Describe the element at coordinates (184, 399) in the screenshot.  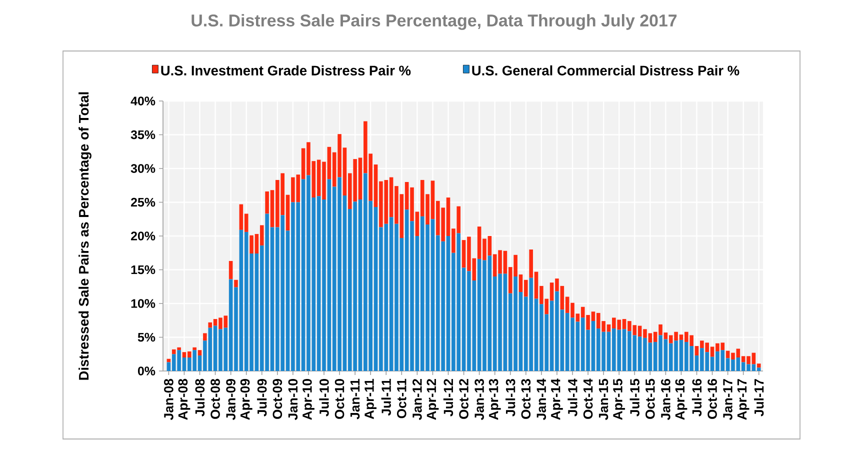
I see `x-tick-label: Apr-08` at that location.